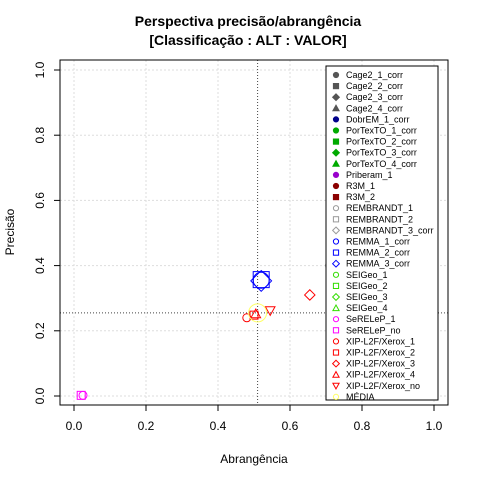  Describe the element at coordinates (374, 108) in the screenshot. I see `legend-label: Cage2_4_corr` at that location.